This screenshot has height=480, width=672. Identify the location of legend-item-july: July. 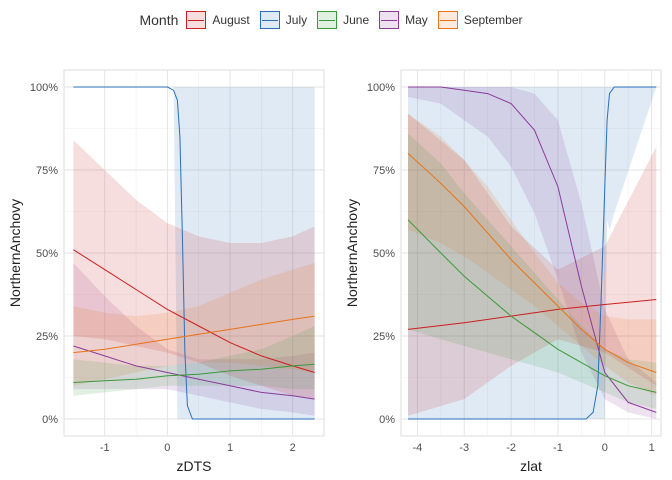
(283, 20).